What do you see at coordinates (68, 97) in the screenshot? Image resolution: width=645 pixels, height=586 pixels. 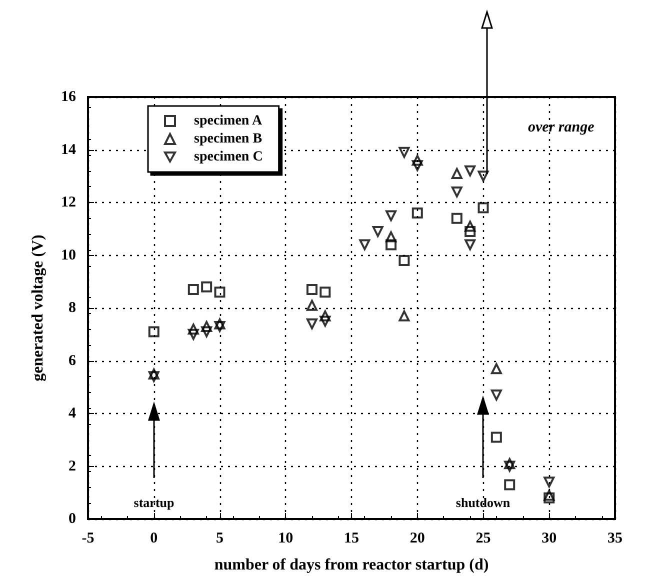 I see `y-tick-label: 16` at bounding box center [68, 97].